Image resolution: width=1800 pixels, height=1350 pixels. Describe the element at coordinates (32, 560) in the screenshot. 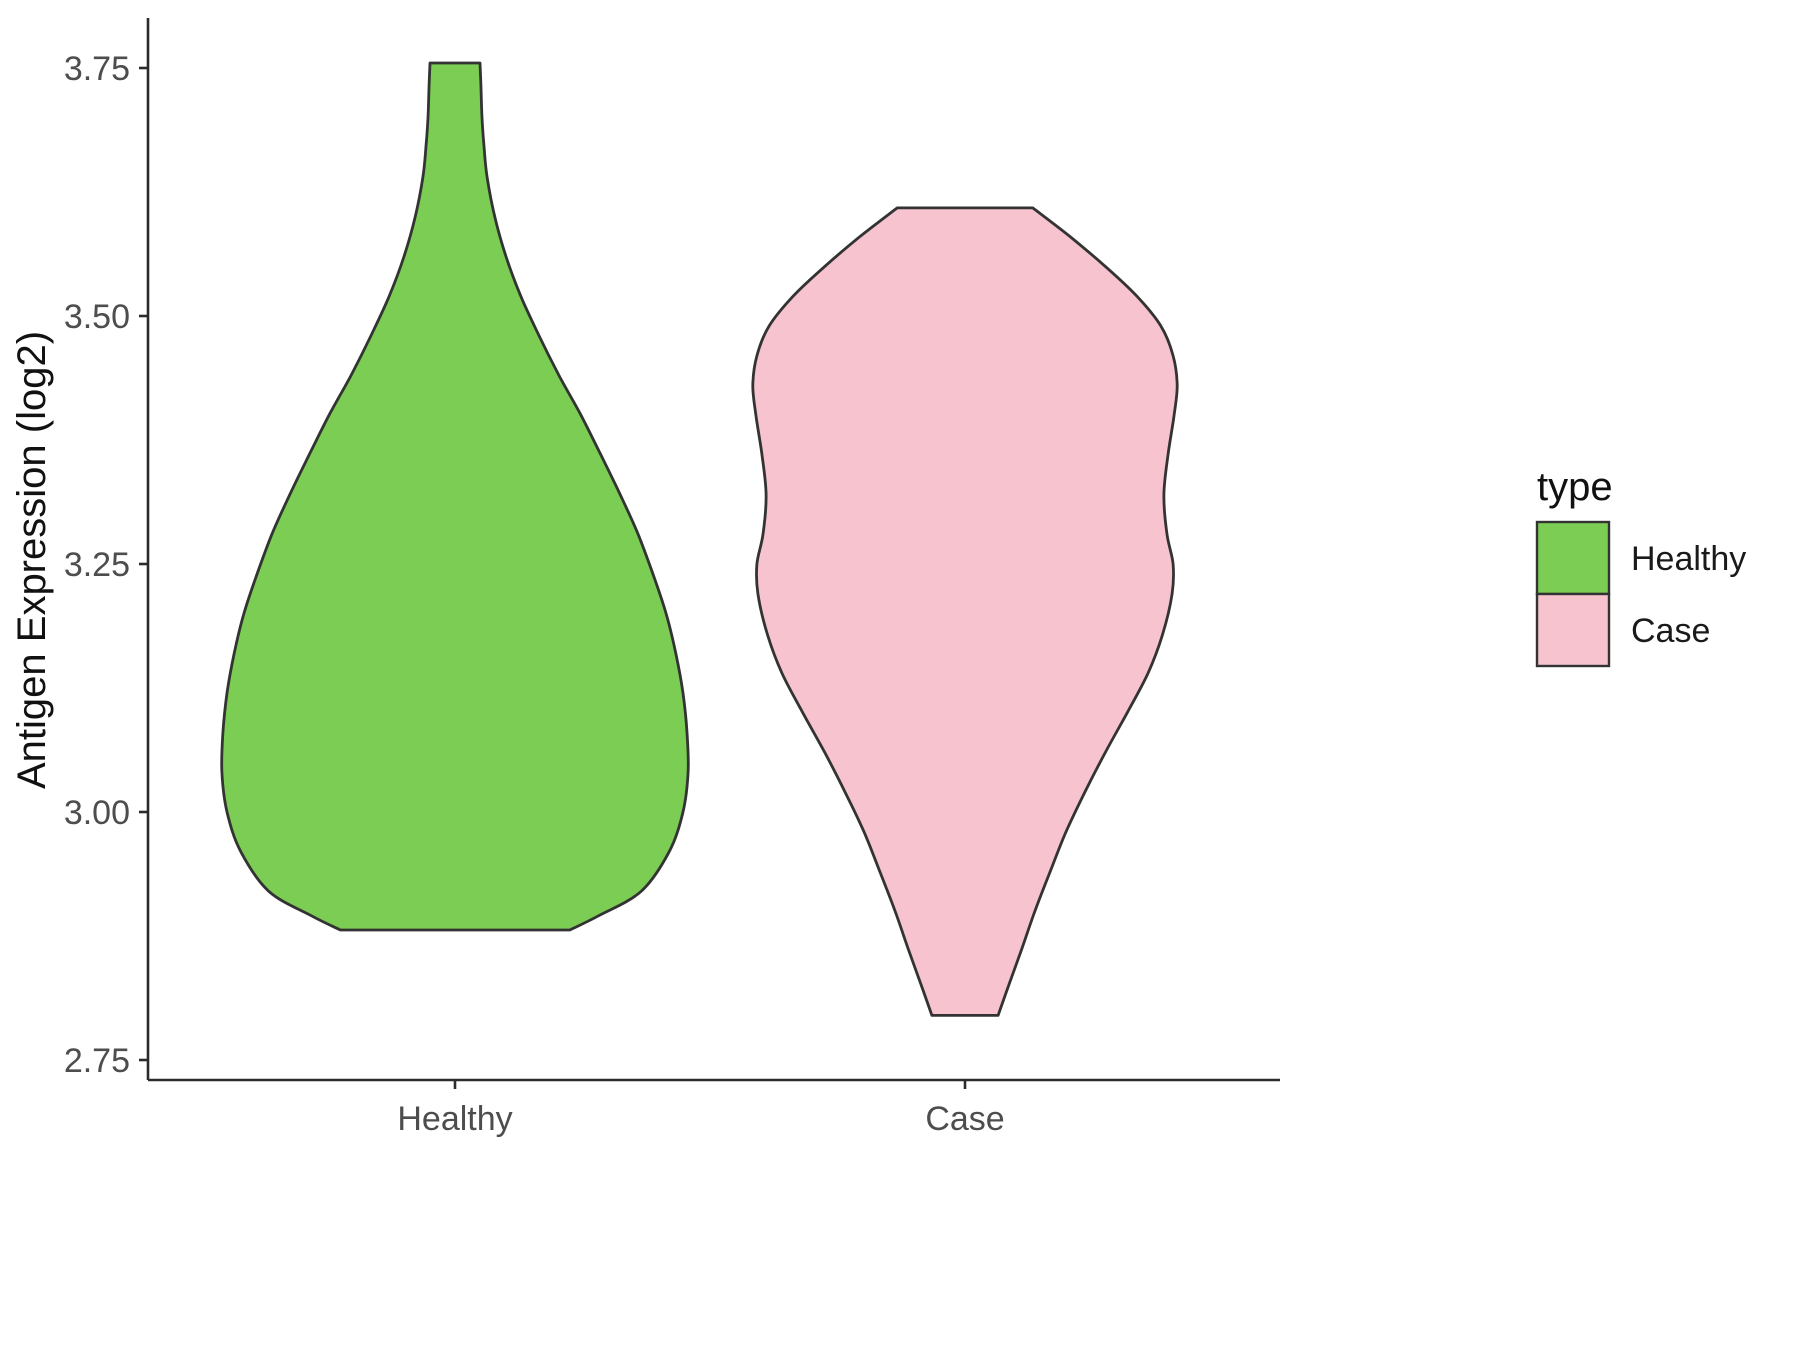

I see `y-axis-title: Antigen Expression (log2)` at that location.